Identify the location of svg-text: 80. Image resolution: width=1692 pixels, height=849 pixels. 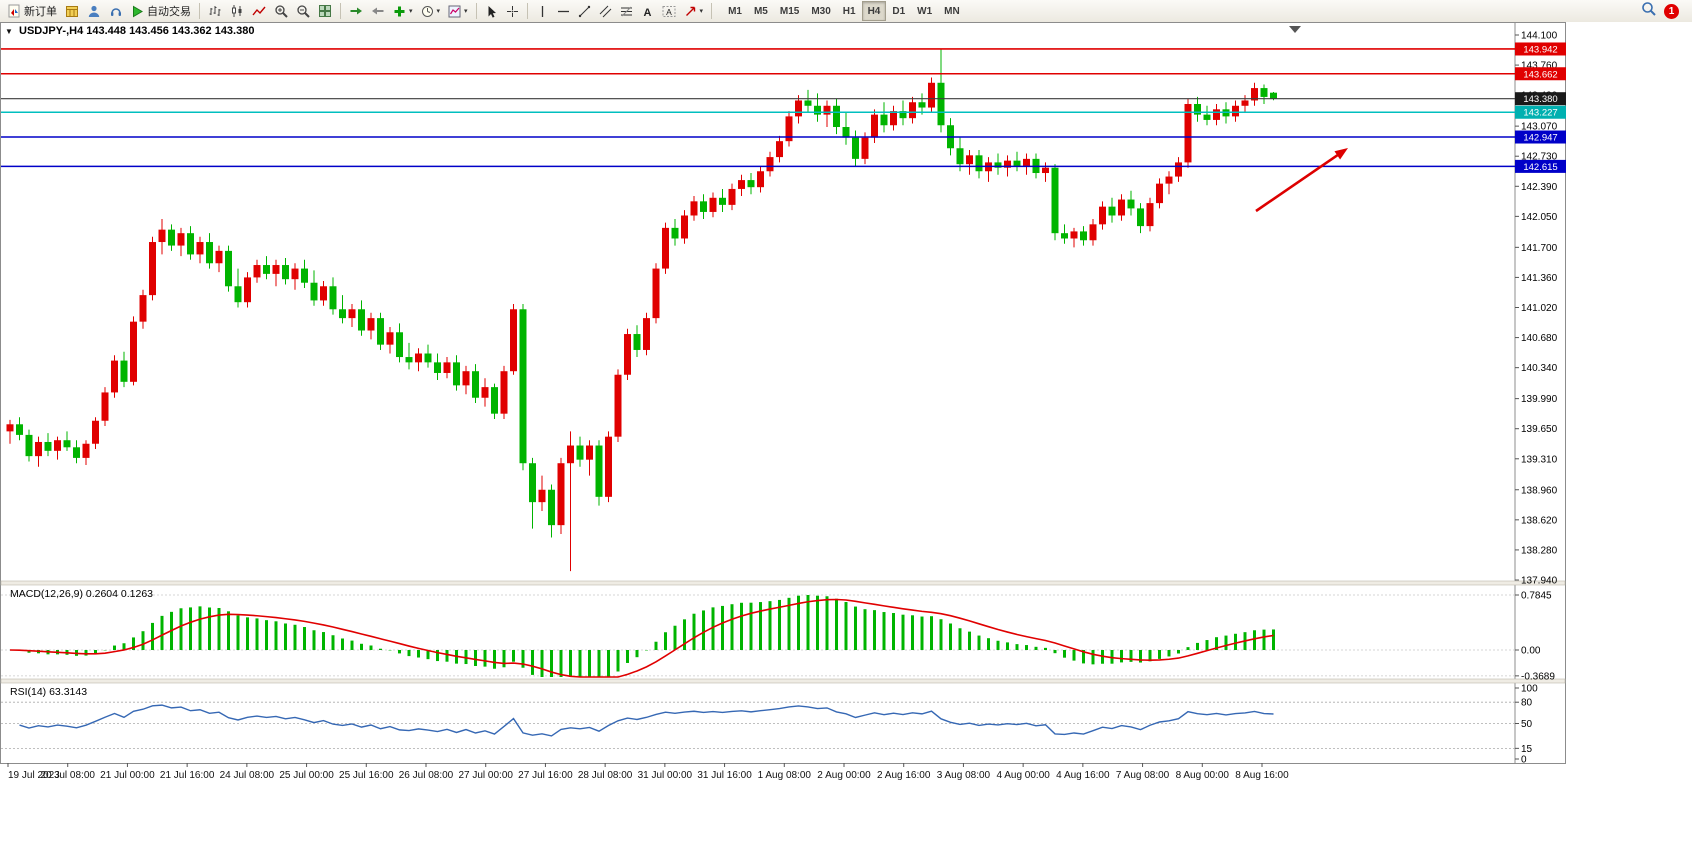
(1527, 703).